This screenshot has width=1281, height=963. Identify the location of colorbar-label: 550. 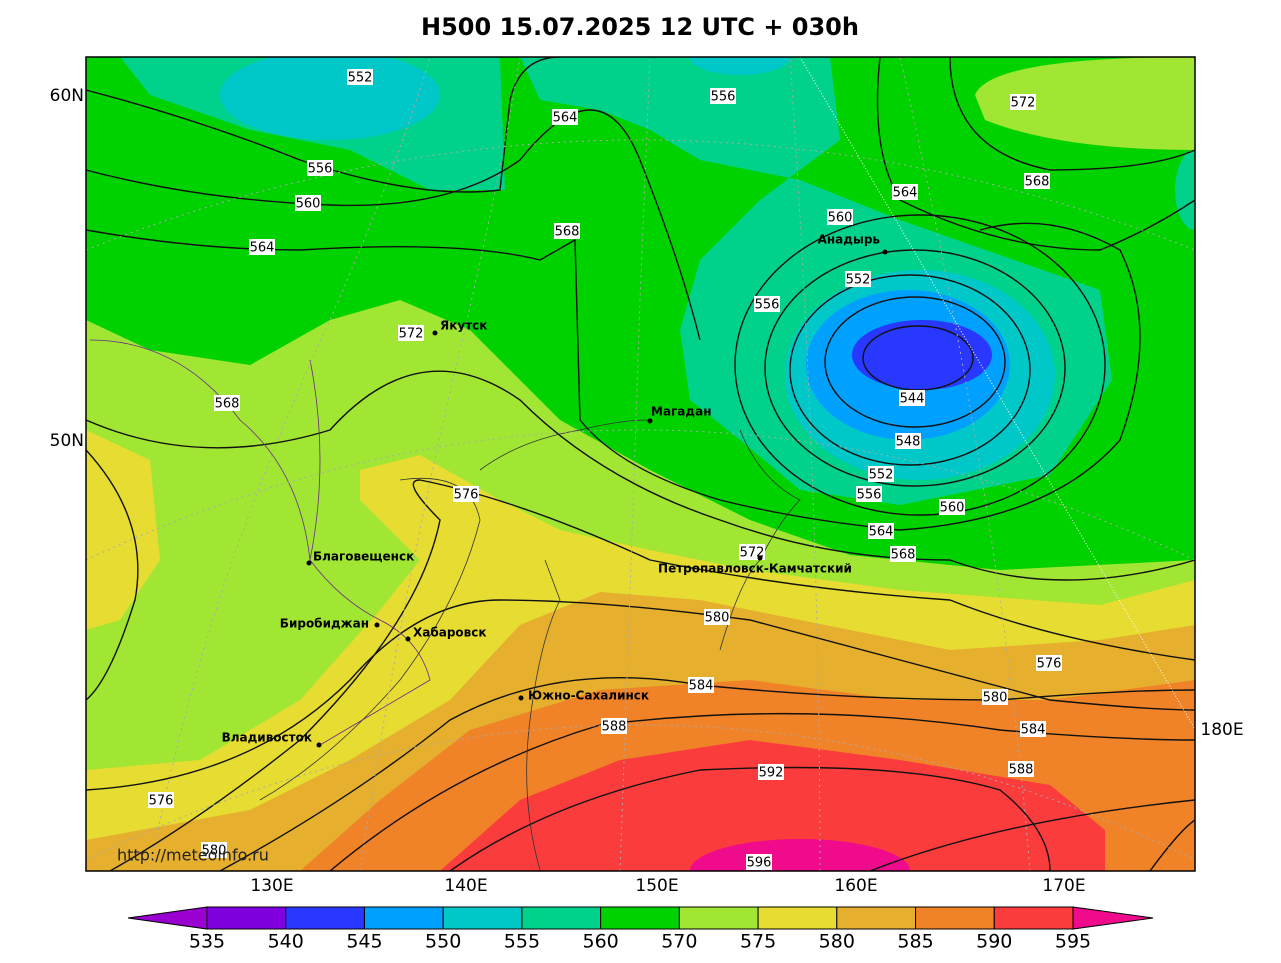
(443, 942).